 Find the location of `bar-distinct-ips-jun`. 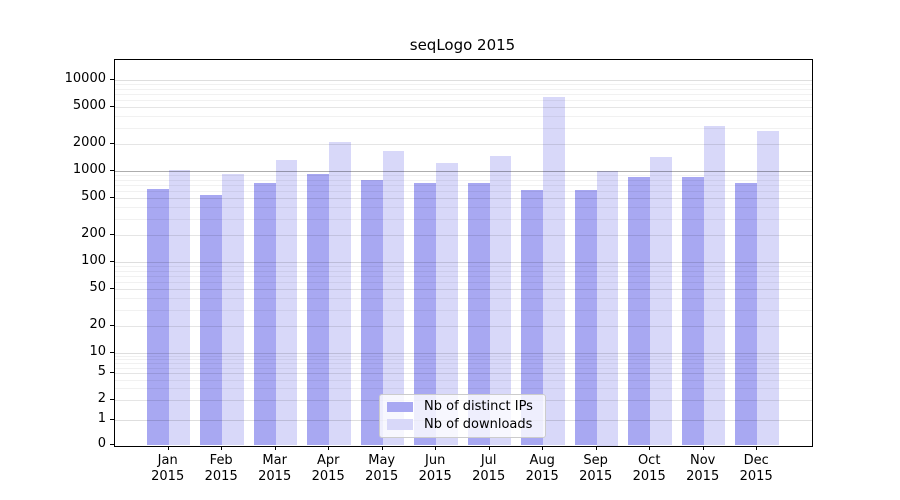

bar-distinct-ips-jun is located at coordinates (425, 314).